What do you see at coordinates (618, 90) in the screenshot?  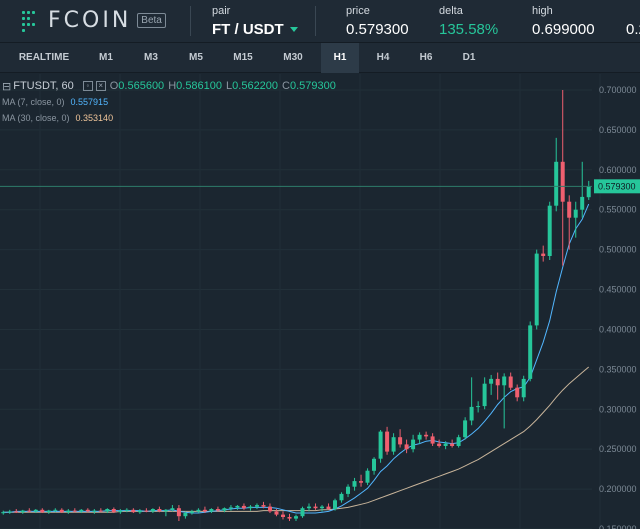 I see `y-tick-label: 0.700000` at bounding box center [618, 90].